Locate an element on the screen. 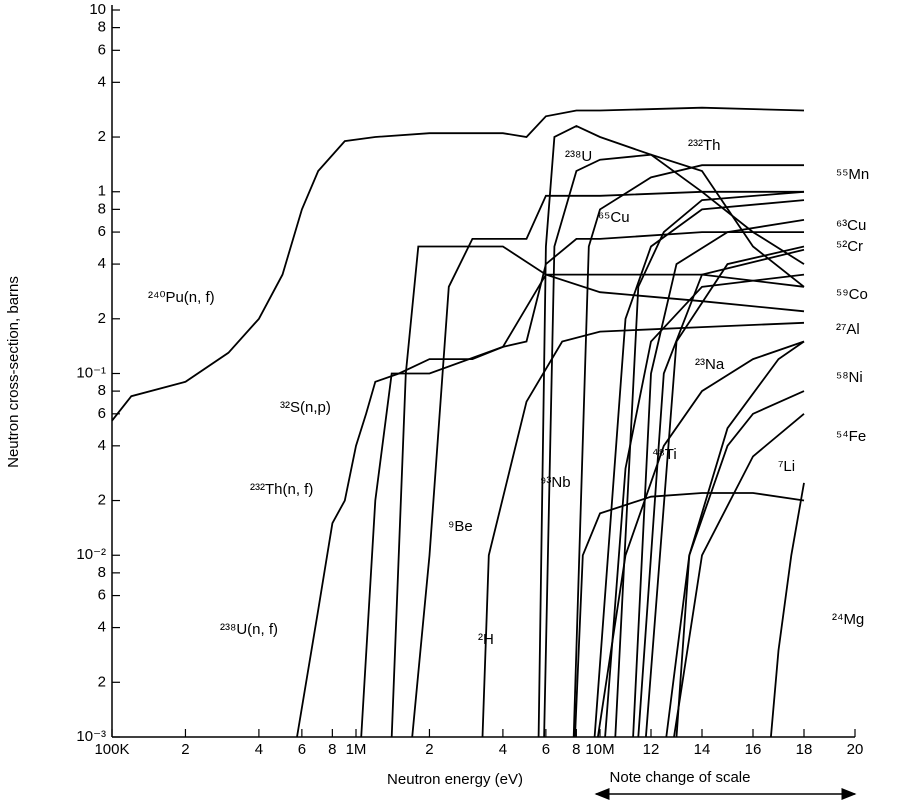 This screenshot has width=900, height=806. y-tick-label: 10⁻¹ is located at coordinates (91, 372).